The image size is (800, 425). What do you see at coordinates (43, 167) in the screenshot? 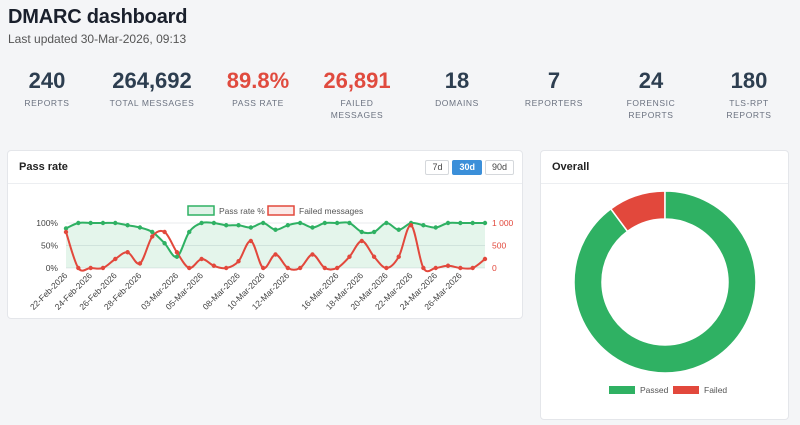
I see `pass-rate-card-title: Pass rate` at bounding box center [43, 167].